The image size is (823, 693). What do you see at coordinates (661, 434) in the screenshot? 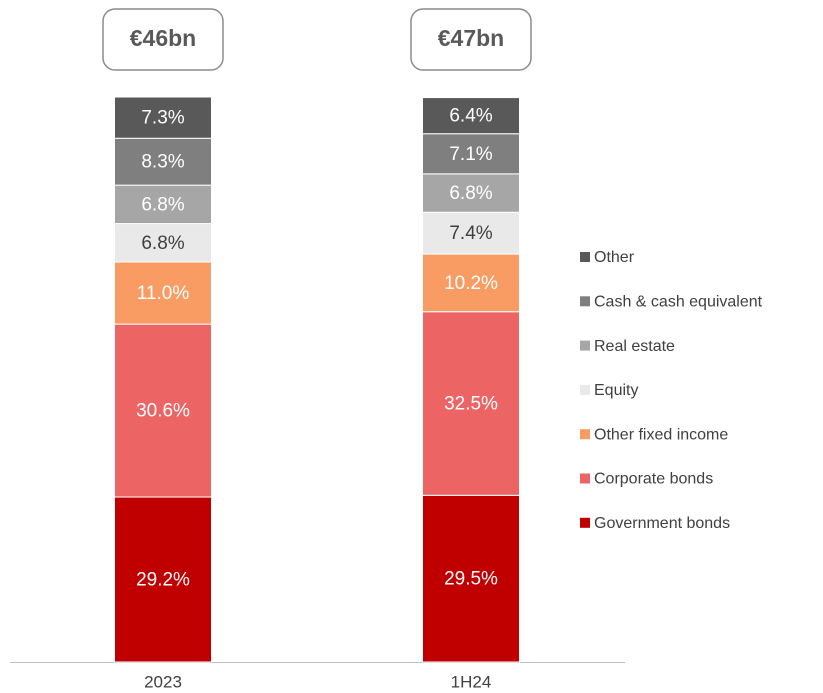
I see `legend-label: Other fixed income` at bounding box center [661, 434].